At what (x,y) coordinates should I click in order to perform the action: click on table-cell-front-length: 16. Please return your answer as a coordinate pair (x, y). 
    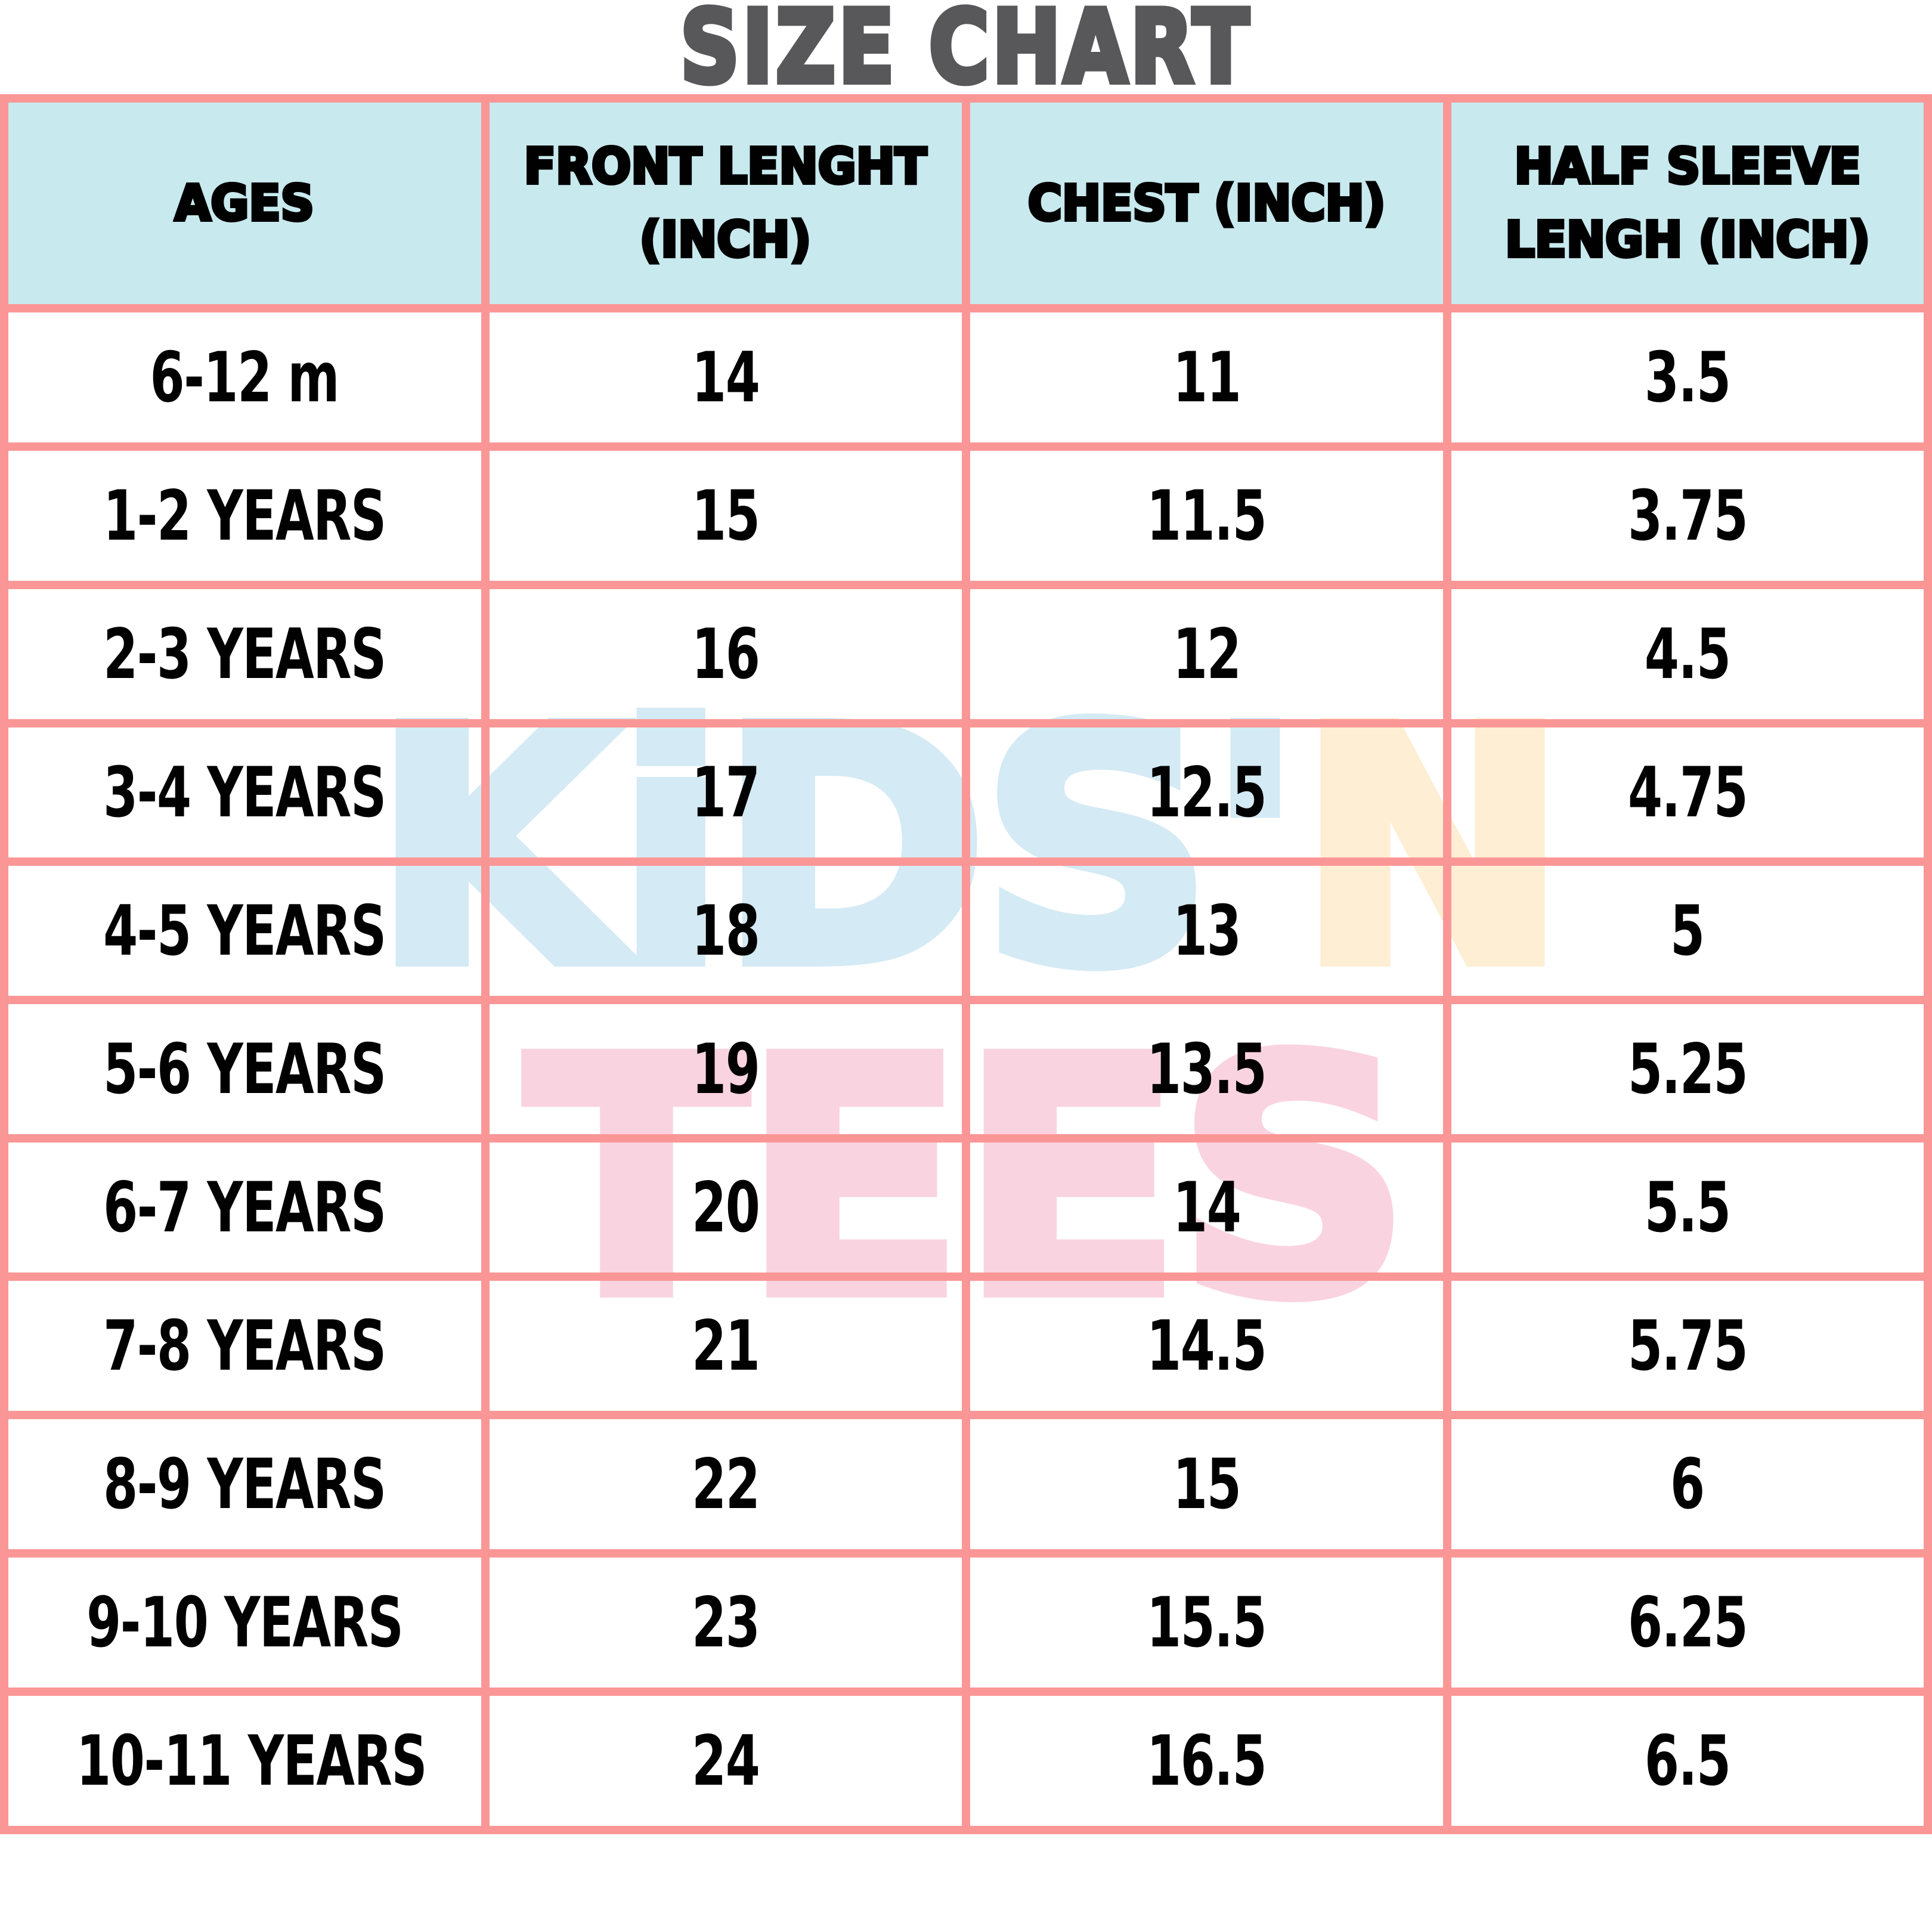
    Looking at the image, I should click on (726, 654).